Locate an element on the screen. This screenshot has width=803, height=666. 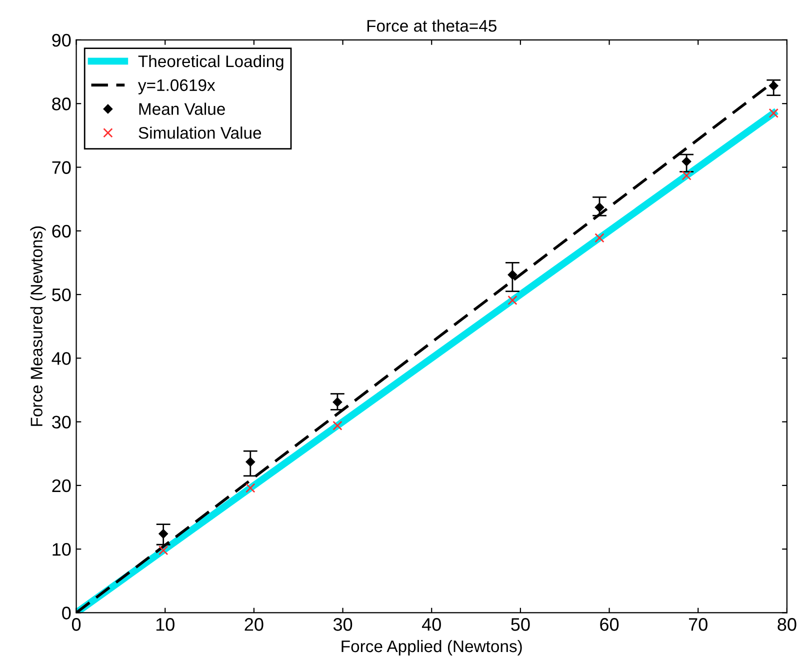
y-tick-label: 70 is located at coordinates (61, 167).